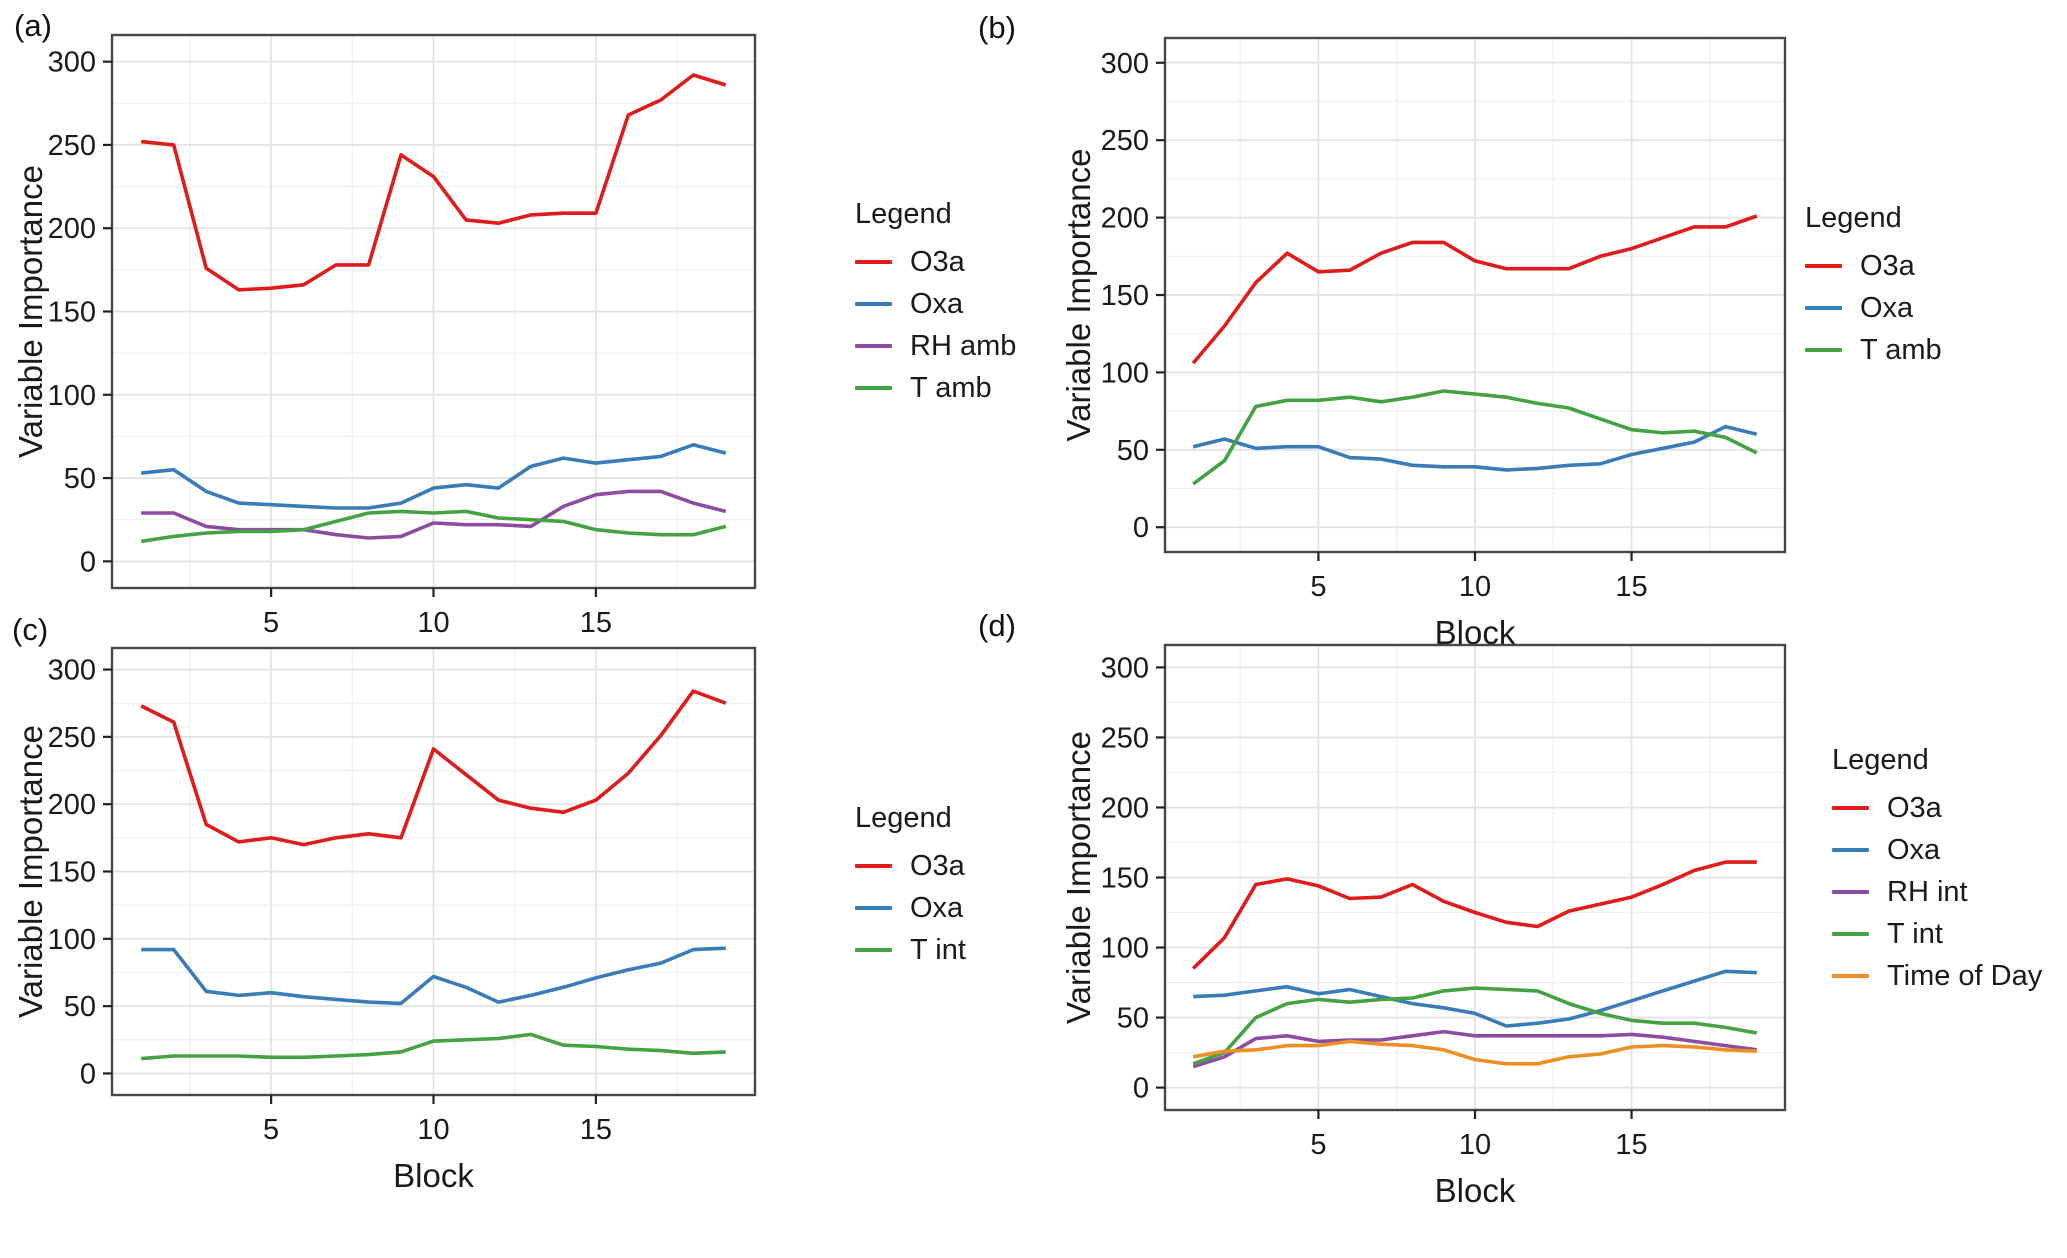  What do you see at coordinates (1965, 975) in the screenshot?
I see `legend-item-label: Time of Day` at bounding box center [1965, 975].